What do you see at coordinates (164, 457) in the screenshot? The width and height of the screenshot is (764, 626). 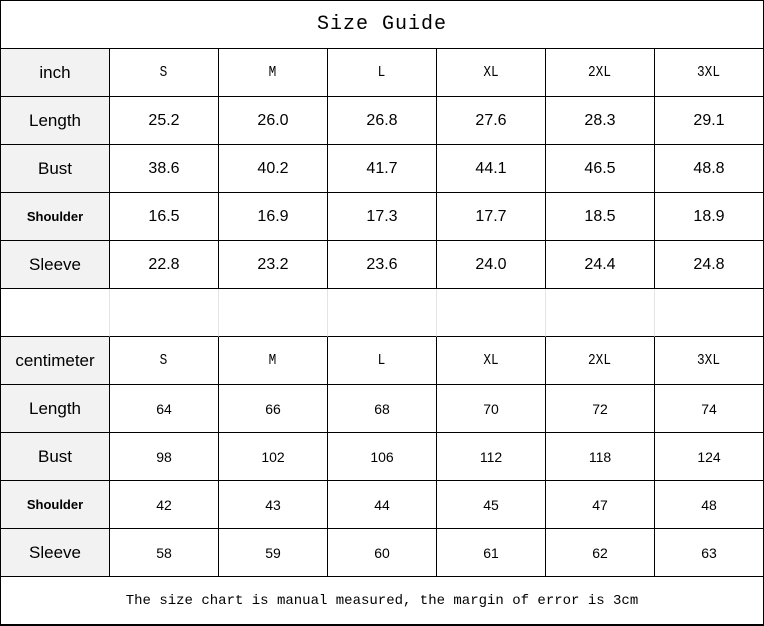 I see `measurement-cell: 98` at bounding box center [164, 457].